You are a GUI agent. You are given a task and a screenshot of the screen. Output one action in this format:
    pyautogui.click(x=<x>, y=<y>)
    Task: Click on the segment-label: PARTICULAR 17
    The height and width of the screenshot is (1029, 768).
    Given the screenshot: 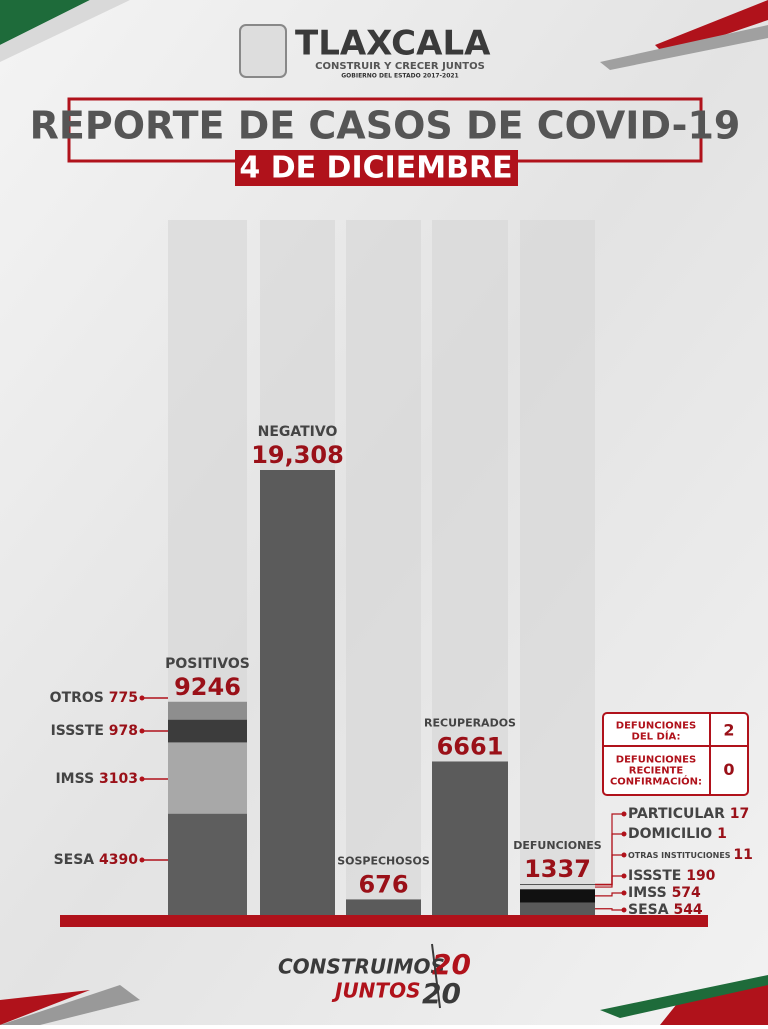 What is the action you would take?
    pyautogui.click(x=688, y=814)
    